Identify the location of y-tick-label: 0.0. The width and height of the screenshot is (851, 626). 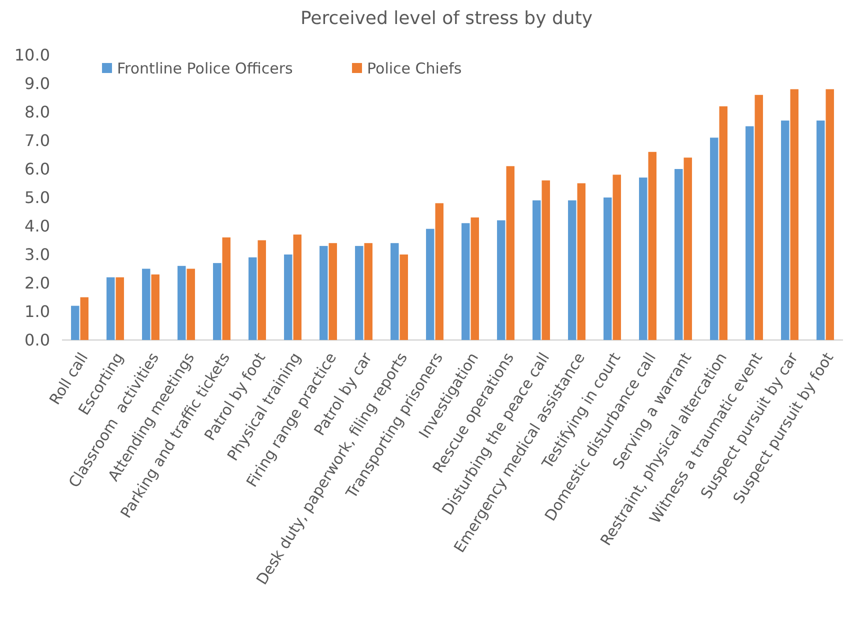
(37, 340).